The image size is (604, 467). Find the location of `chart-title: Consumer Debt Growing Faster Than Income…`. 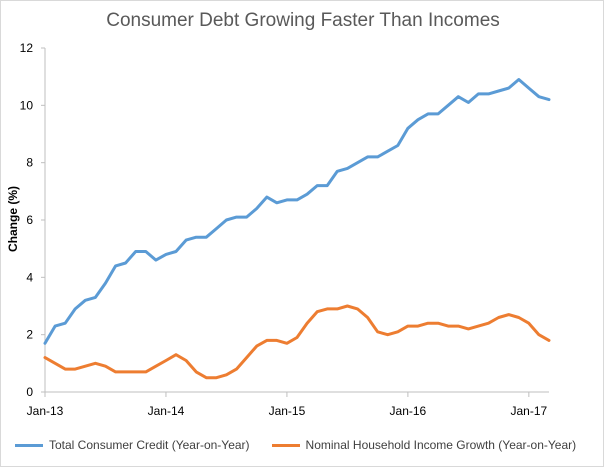

chart-title: Consumer Debt Growing Faster Than Income… is located at coordinates (303, 20).